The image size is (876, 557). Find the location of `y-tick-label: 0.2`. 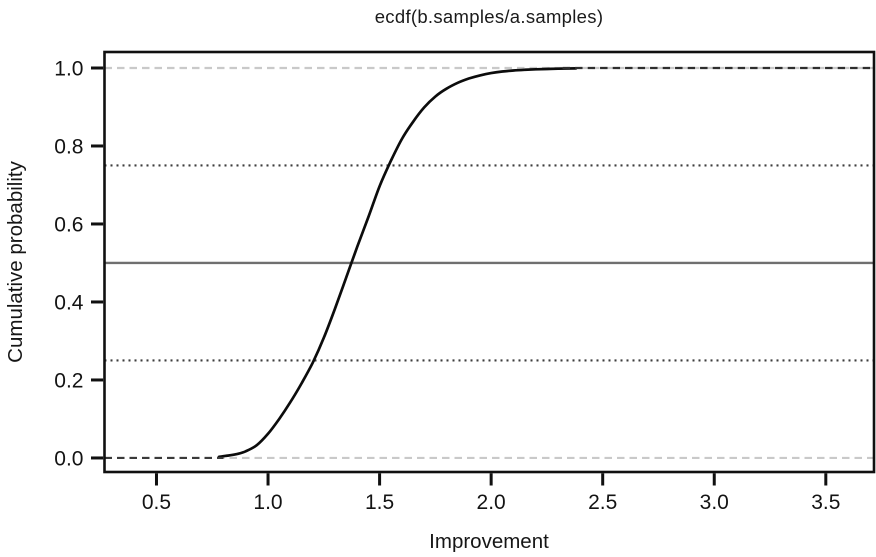

y-tick-label: 0.2 is located at coordinates (68, 380).